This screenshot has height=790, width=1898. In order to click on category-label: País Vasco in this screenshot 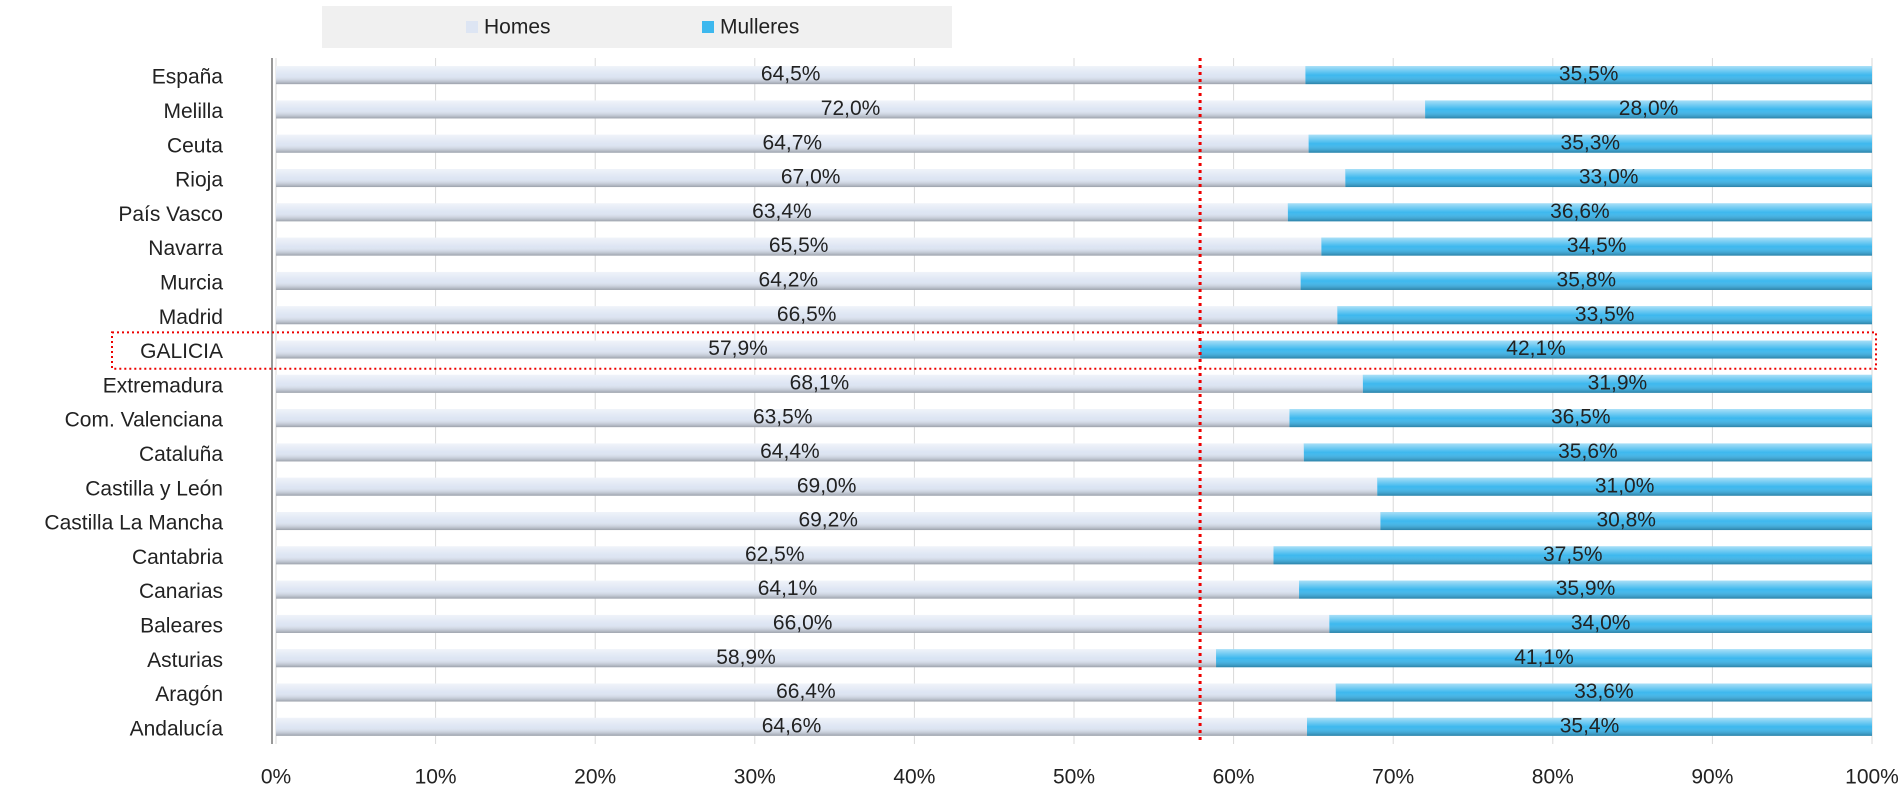, I will do `click(170, 214)`.